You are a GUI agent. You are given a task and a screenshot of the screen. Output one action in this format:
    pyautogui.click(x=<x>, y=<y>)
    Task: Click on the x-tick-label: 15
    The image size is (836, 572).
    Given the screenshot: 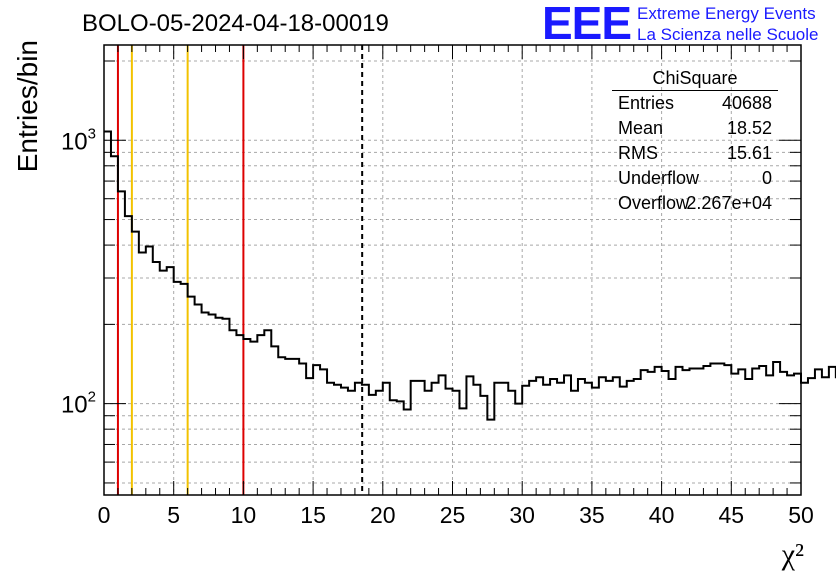 What is the action you would take?
    pyautogui.click(x=313, y=515)
    